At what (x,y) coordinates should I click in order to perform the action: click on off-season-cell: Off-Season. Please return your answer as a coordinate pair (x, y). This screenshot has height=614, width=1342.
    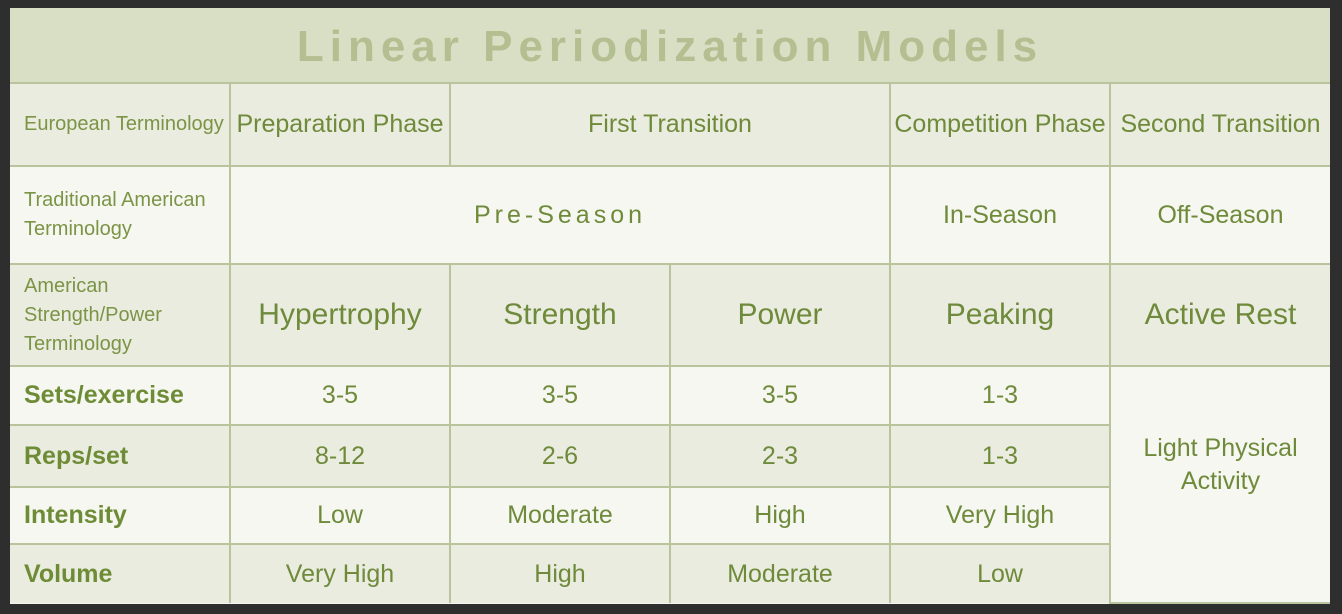
    Looking at the image, I should click on (1219, 215).